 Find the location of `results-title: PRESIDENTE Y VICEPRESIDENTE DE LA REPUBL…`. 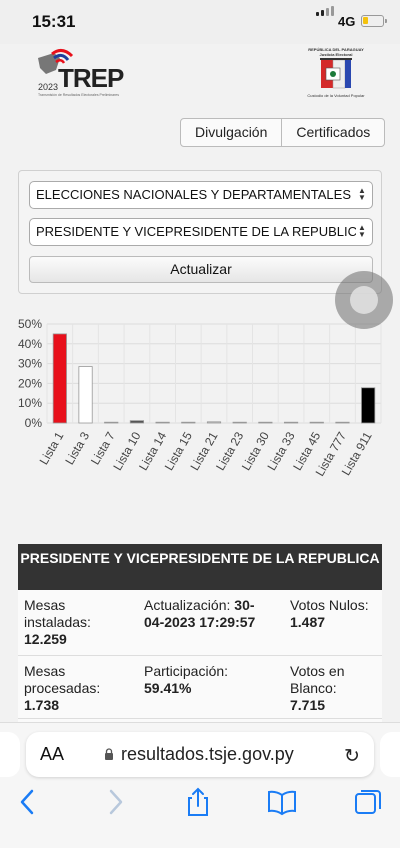

results-title: PRESIDENTE Y VICEPRESIDENTE DE LA REPUBL… is located at coordinates (200, 567).